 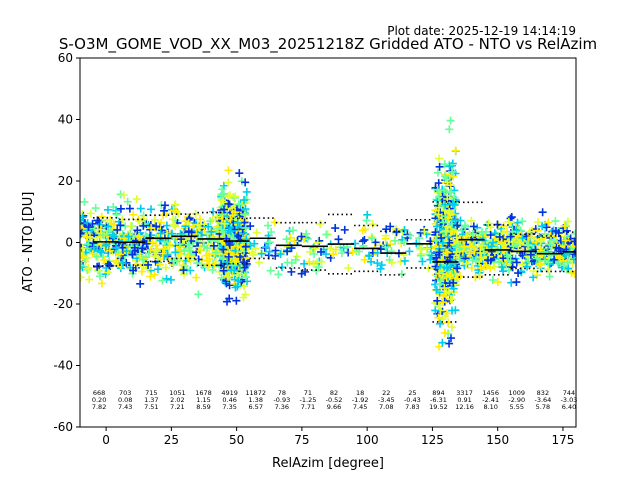 I want to click on y-axis: -60 -40 -20 0 20 40 60, so click(x=66, y=242).